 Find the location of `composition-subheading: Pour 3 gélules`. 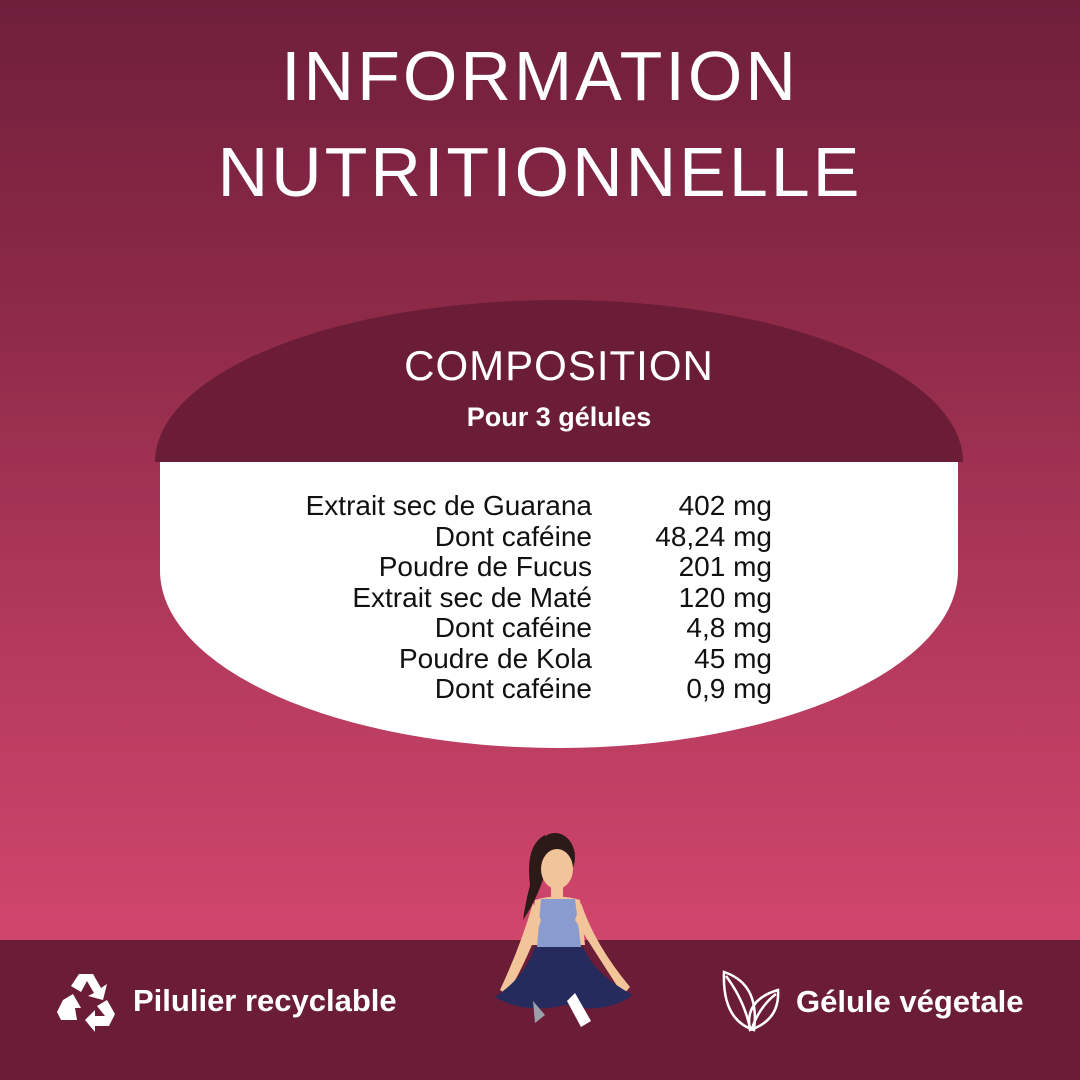

composition-subheading: Pour 3 gélules is located at coordinates (559, 417).